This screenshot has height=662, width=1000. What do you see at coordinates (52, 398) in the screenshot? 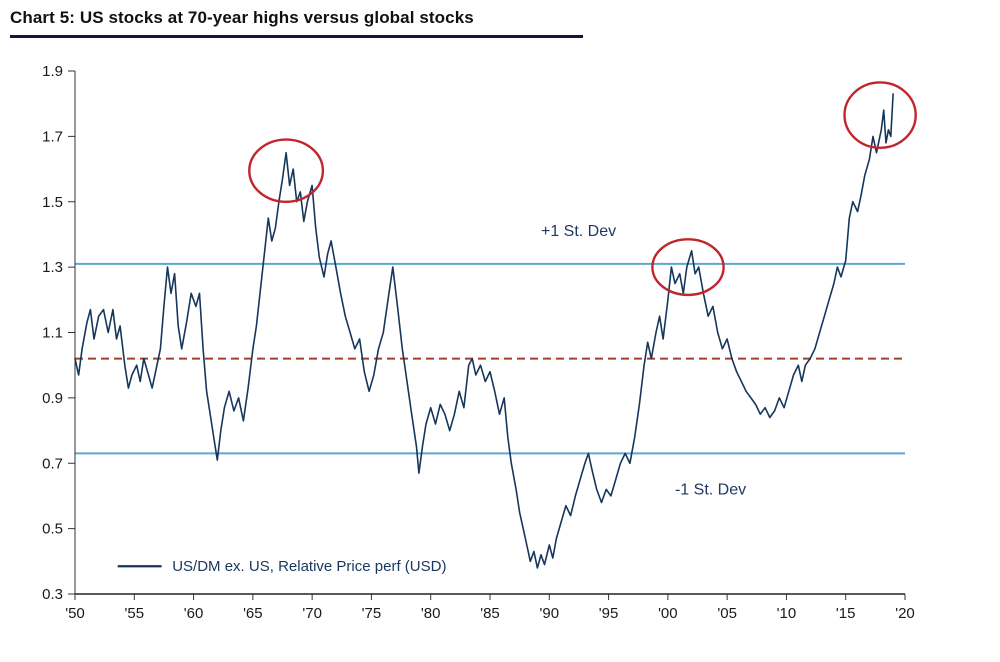
I see `y-axis-label: 0.9` at bounding box center [52, 398].